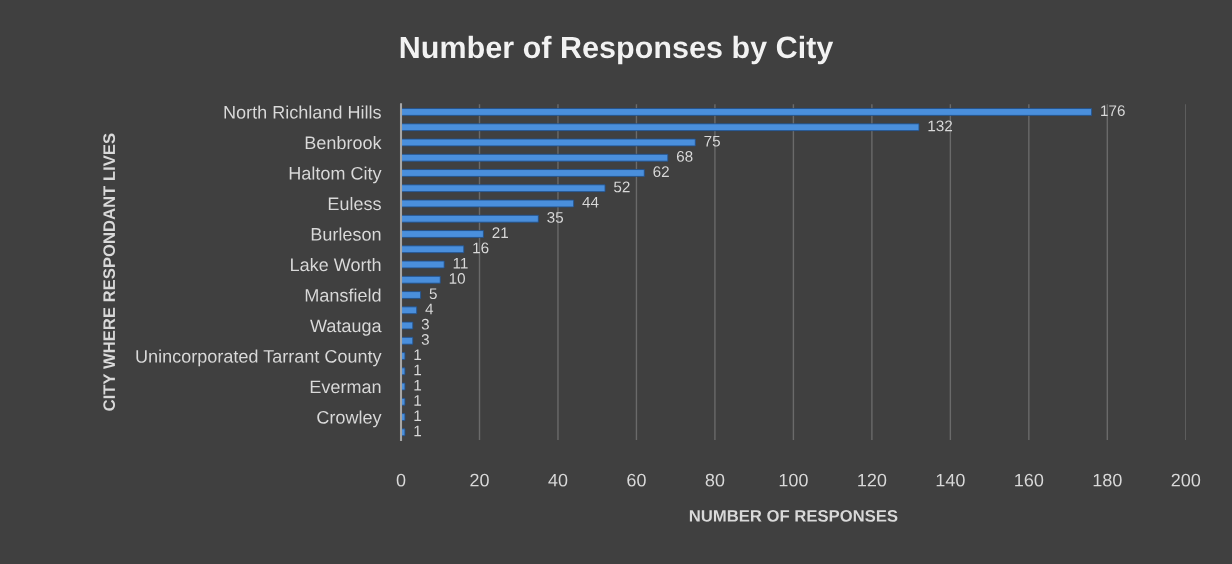 The width and height of the screenshot is (1232, 564). Describe the element at coordinates (715, 480) in the screenshot. I see `x-tick-label: 80` at that location.